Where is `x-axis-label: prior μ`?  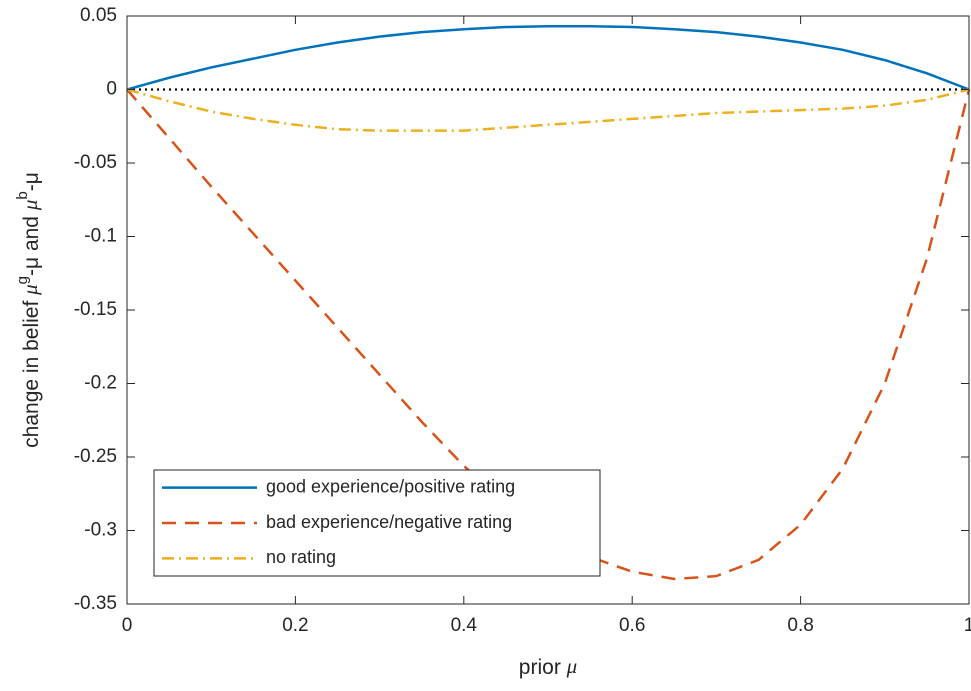
x-axis-label: prior μ is located at coordinates (548, 666).